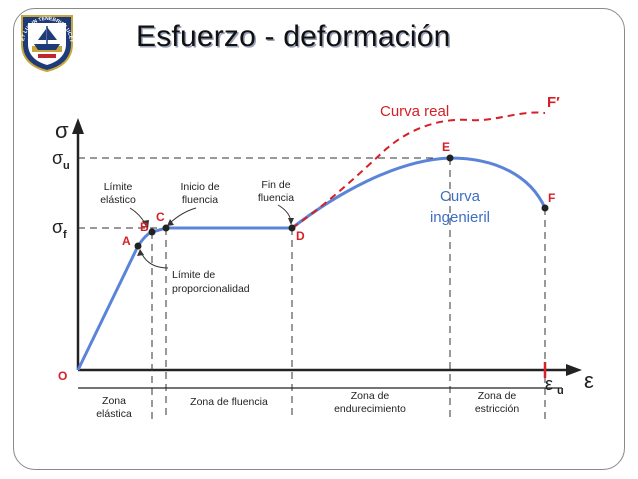 The image size is (638, 479). What do you see at coordinates (574, 370) in the screenshot?
I see `x-axis-arrow` at bounding box center [574, 370].